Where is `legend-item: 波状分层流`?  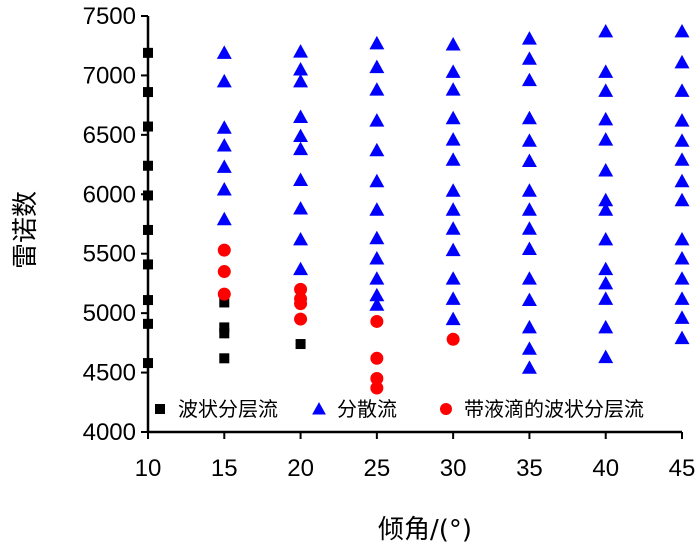 legend-item: 波状分层流 is located at coordinates (216, 409).